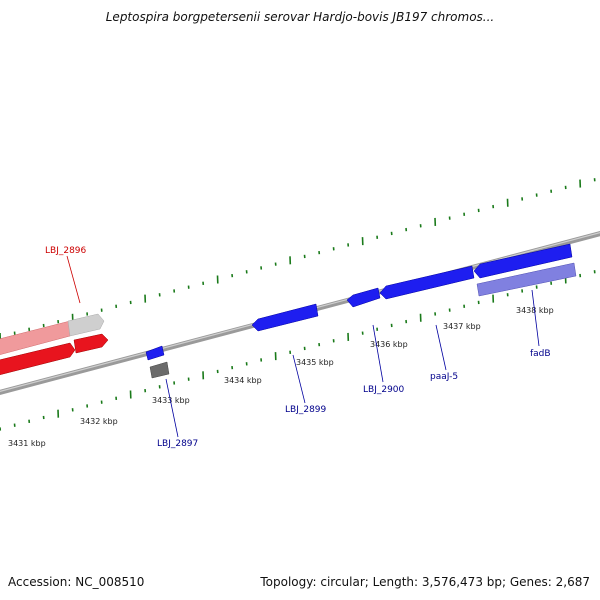 The width and height of the screenshot is (600, 600). What do you see at coordinates (462, 326) in the screenshot?
I see `tick-label: 3437 kbp` at bounding box center [462, 326].